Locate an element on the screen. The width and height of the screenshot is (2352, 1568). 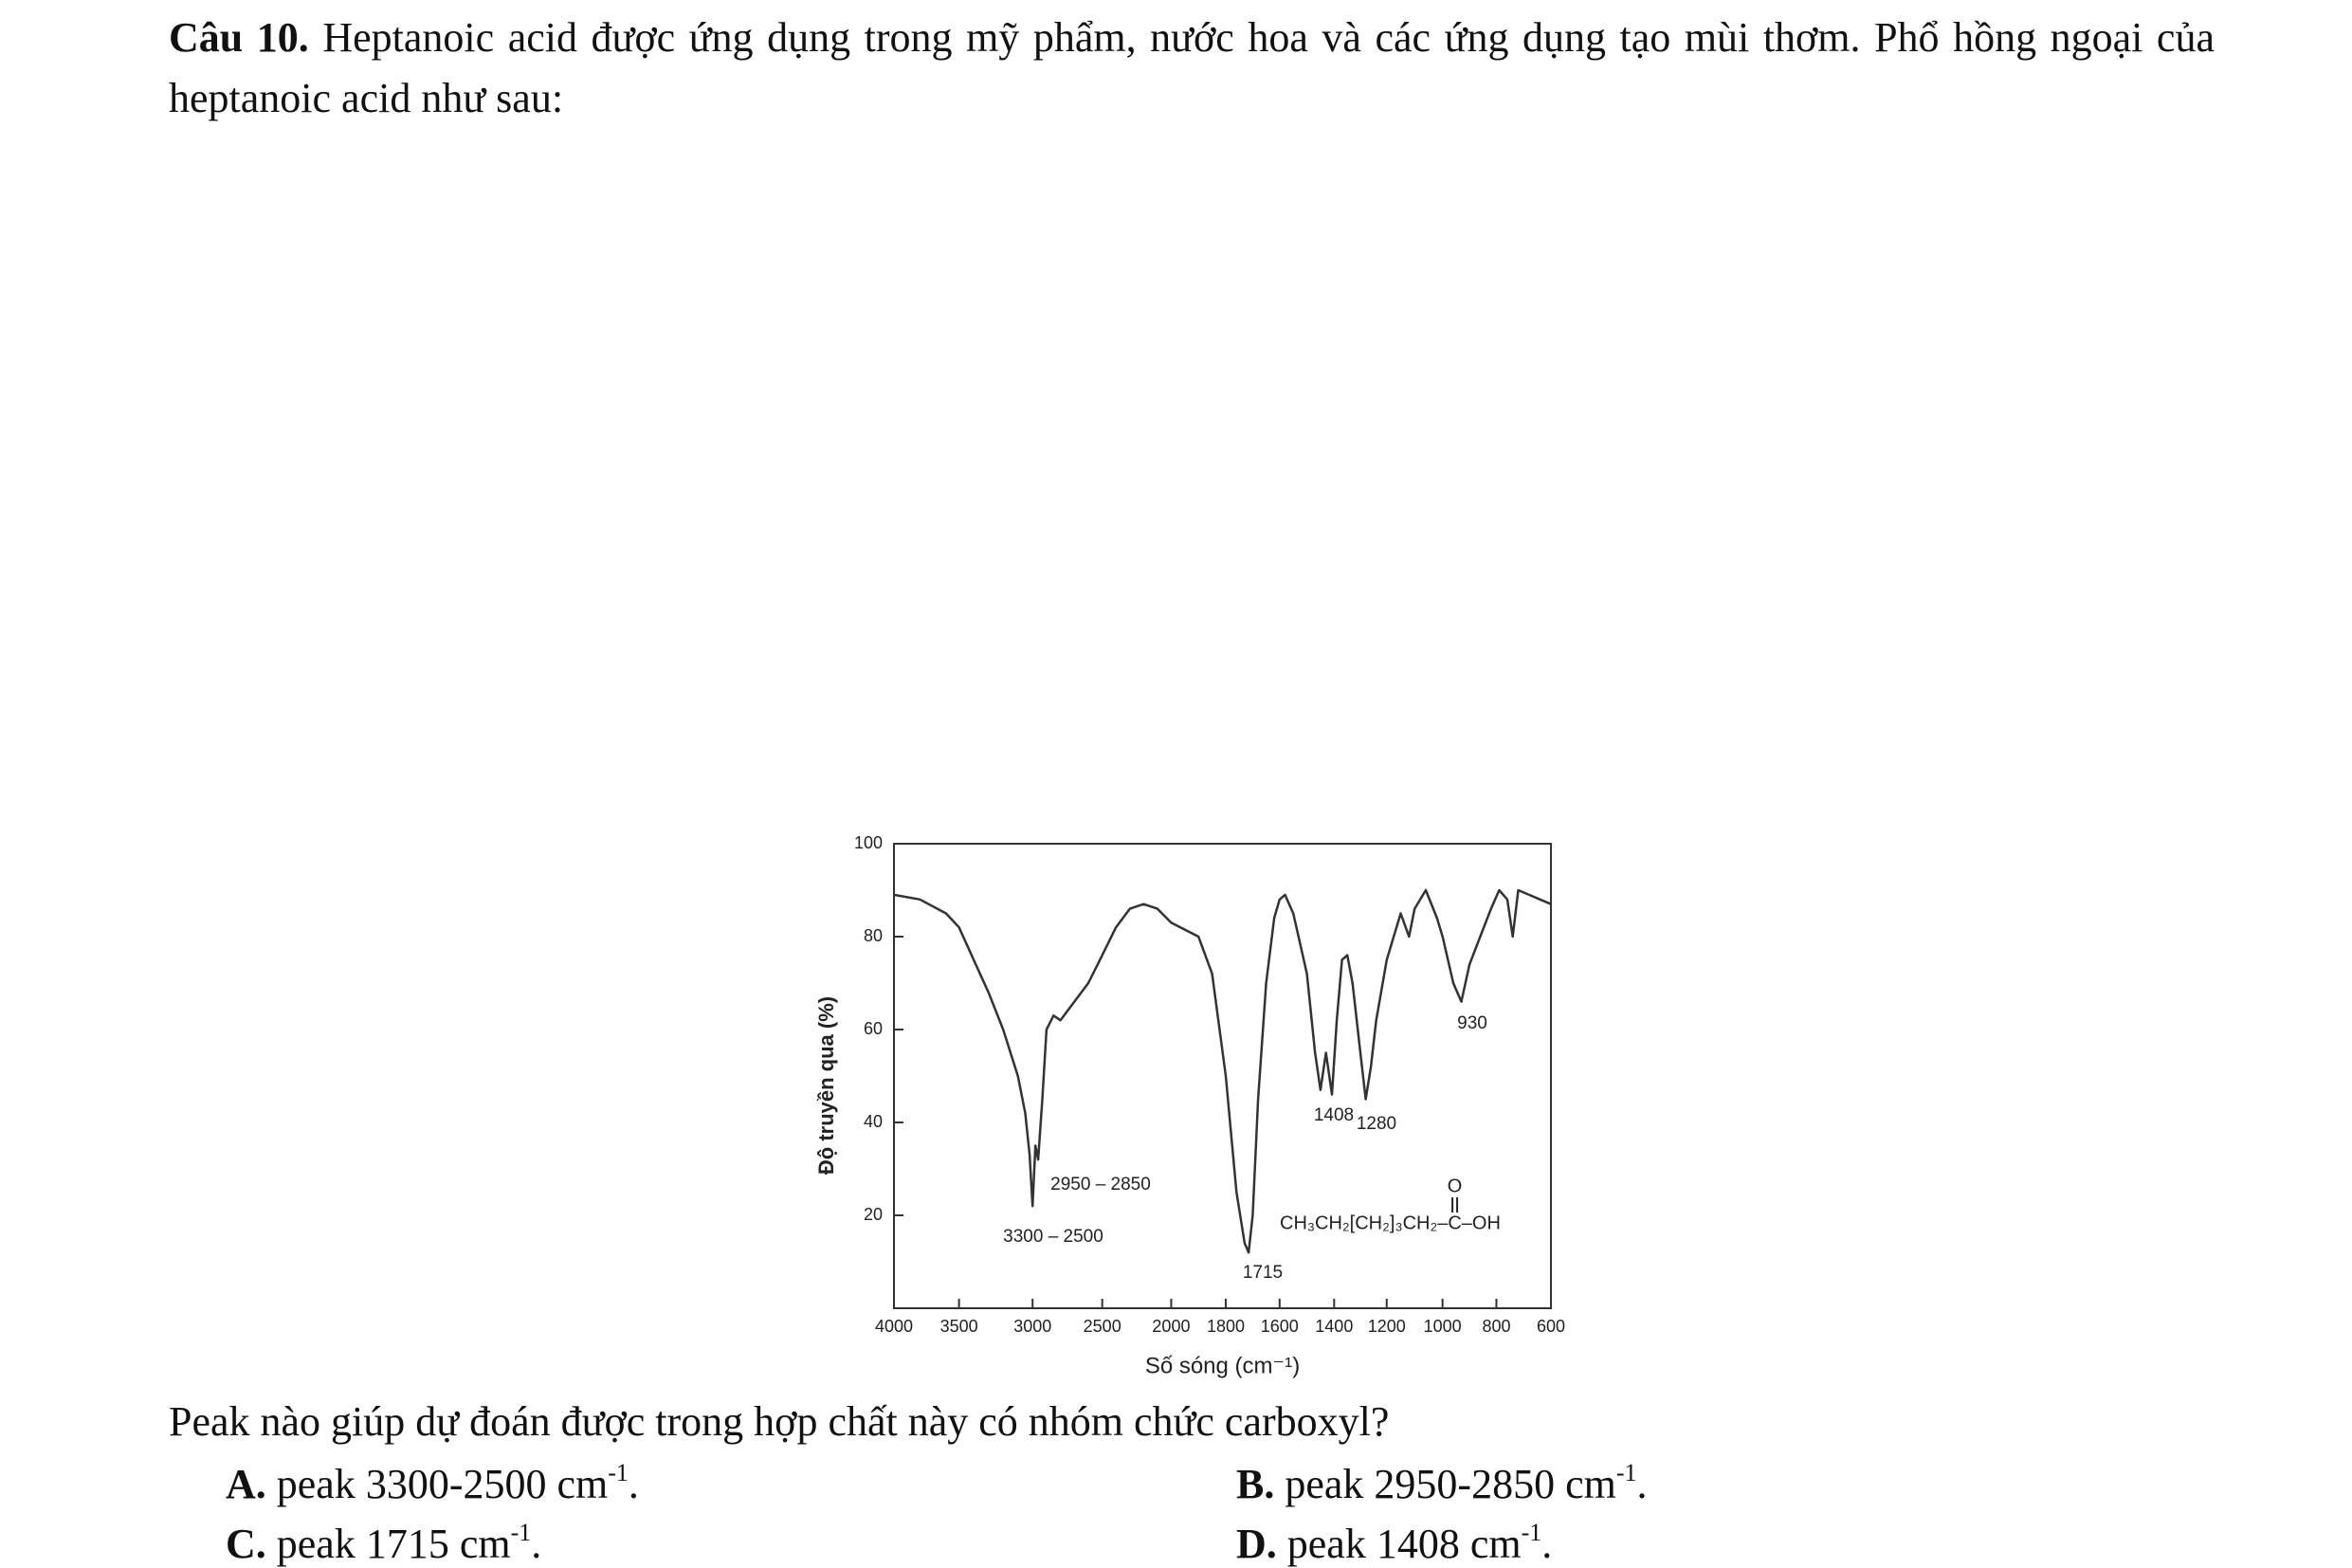
y-tick-label: 100 is located at coordinates (868, 842).